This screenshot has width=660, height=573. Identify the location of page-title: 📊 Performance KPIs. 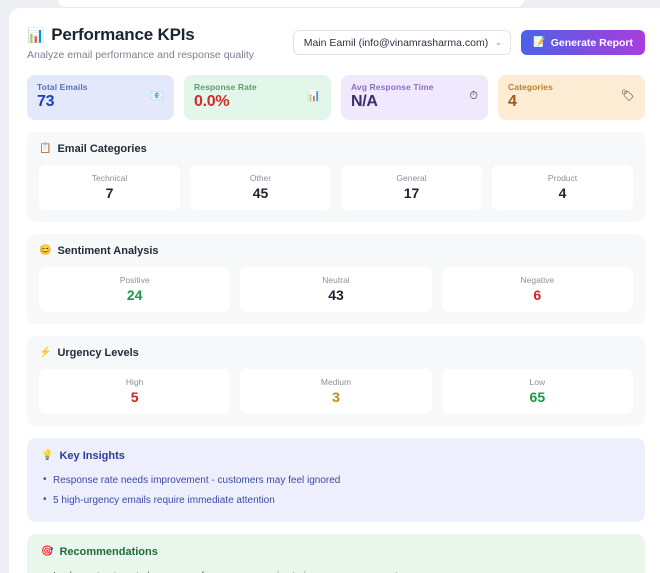
(140, 35).